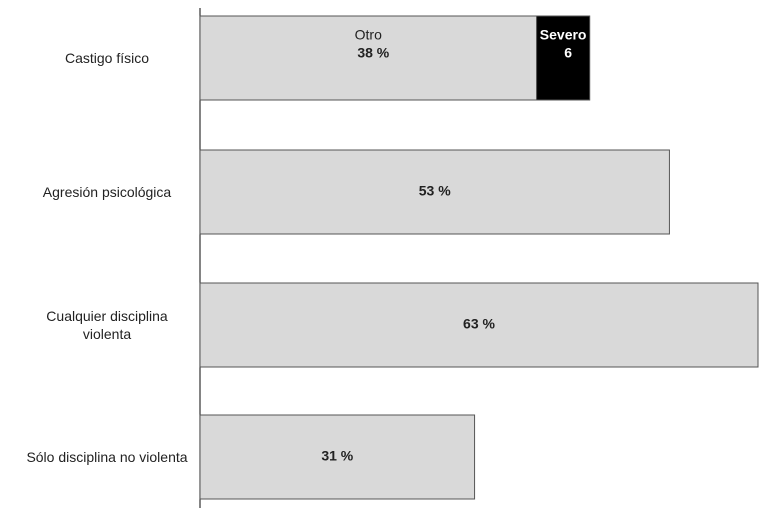  I want to click on category-label: Sólo disciplina no violenta, so click(107, 457).